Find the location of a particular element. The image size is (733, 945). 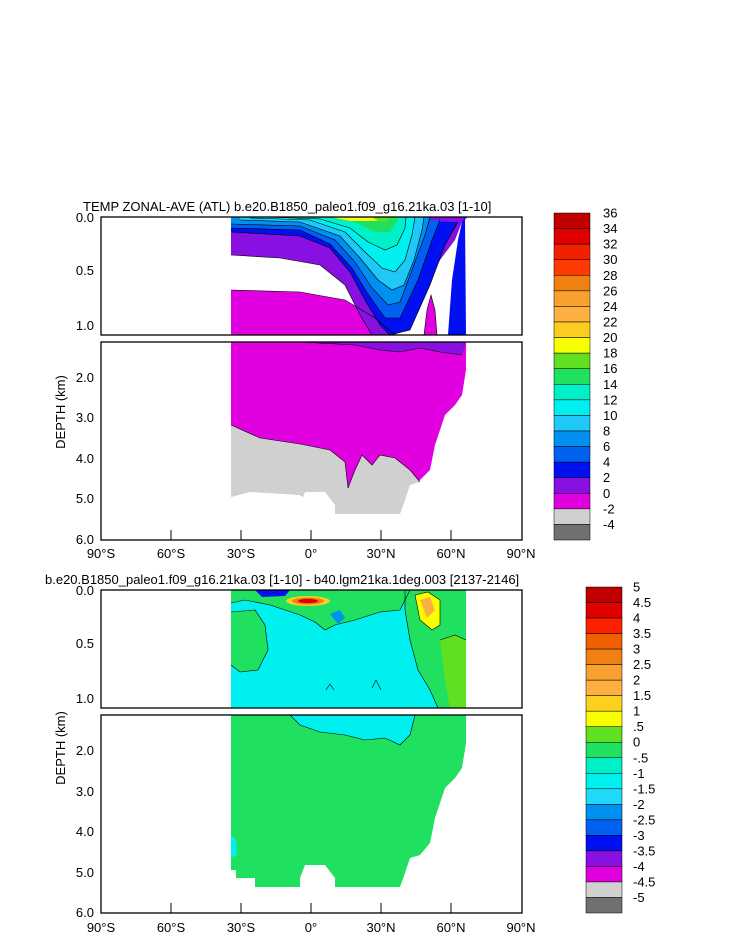

colorbar-label: -3 is located at coordinates (639, 835).